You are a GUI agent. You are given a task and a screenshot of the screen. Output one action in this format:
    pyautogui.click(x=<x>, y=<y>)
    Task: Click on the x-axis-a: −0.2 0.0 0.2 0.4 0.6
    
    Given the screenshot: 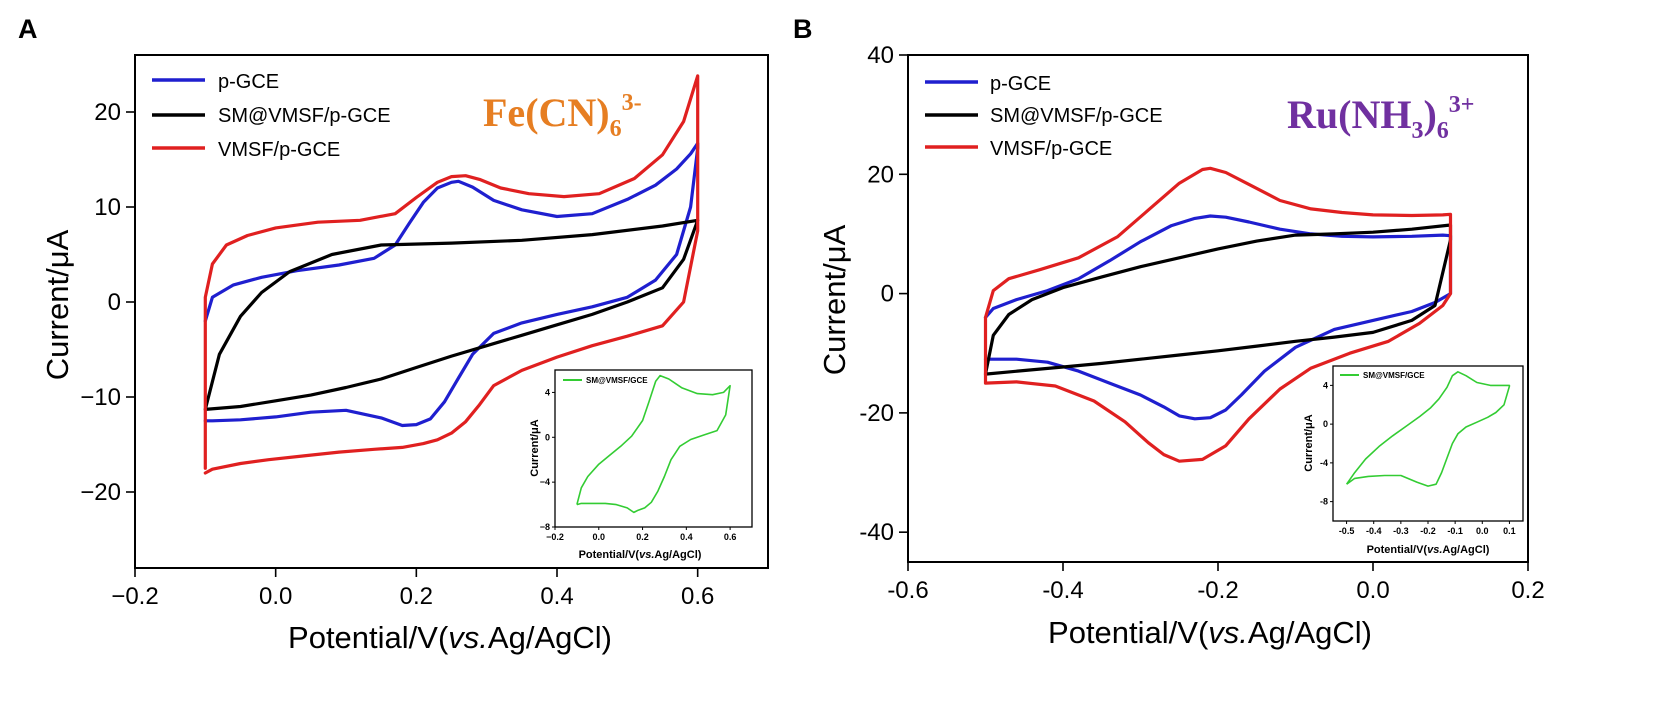 What is the action you would take?
    pyautogui.click(x=412, y=589)
    